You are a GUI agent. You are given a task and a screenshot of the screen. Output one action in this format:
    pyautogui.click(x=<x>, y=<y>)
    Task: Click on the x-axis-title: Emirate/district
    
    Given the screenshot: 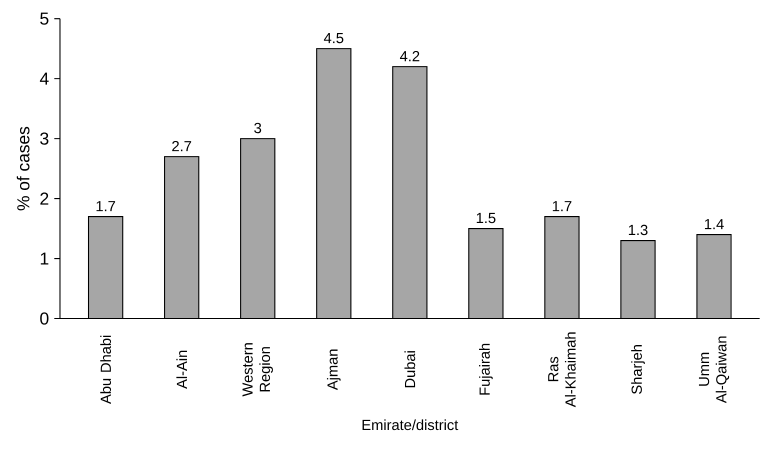 What is the action you would take?
    pyautogui.click(x=410, y=424)
    